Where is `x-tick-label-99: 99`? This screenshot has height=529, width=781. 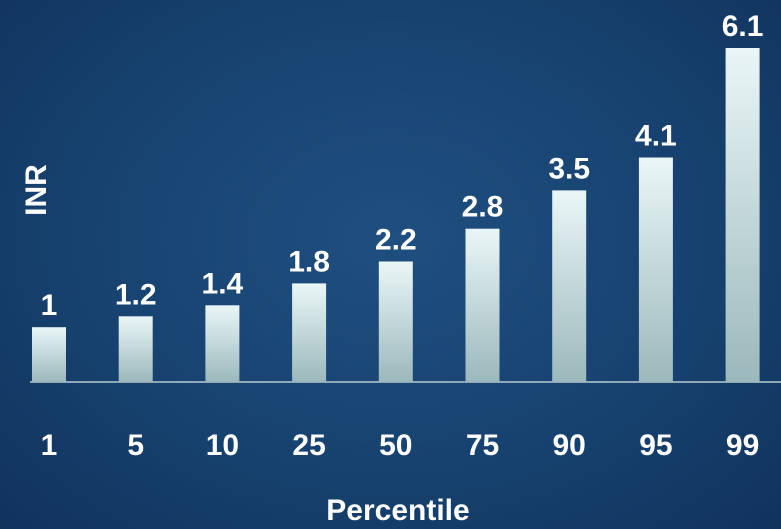
x-tick-label-99: 99 is located at coordinates (742, 445).